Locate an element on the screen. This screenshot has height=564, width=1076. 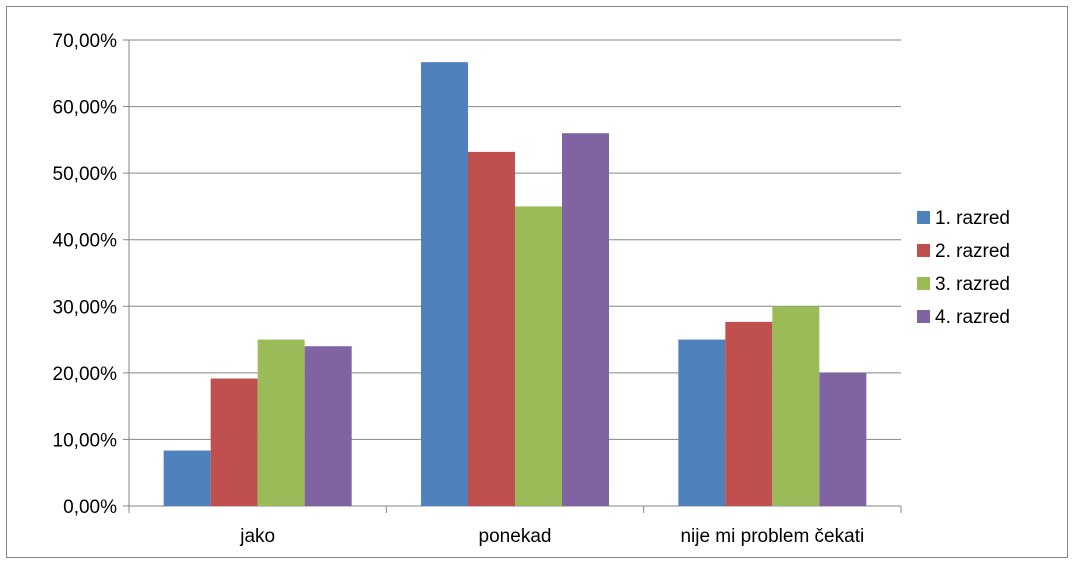
y-tick-label: 40,00% is located at coordinates (85, 241).